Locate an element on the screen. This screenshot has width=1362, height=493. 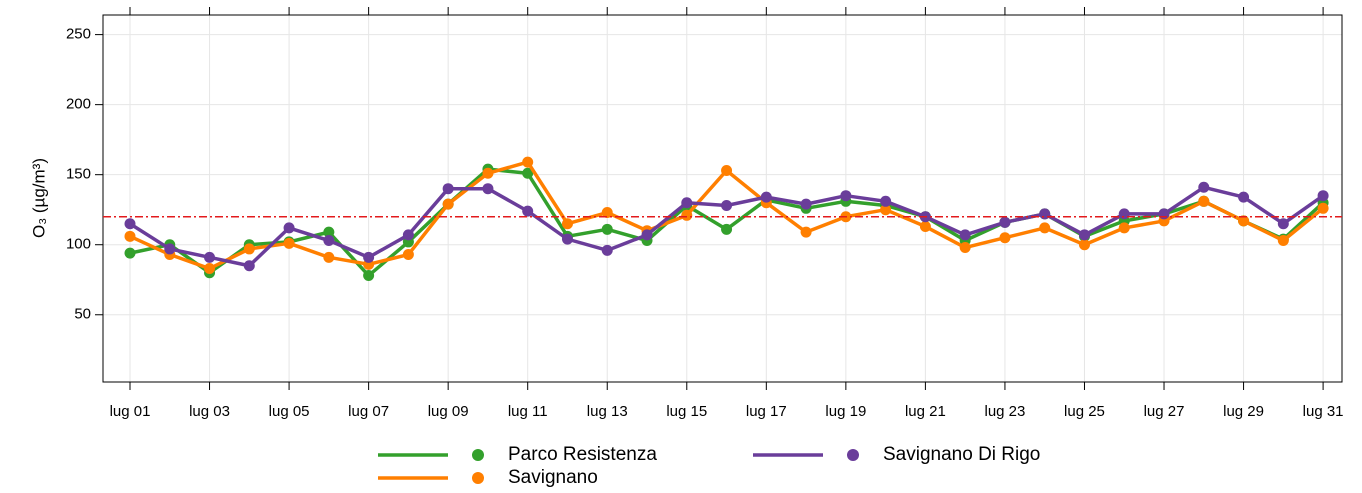
x-tick-label: lug 13 is located at coordinates (607, 411).